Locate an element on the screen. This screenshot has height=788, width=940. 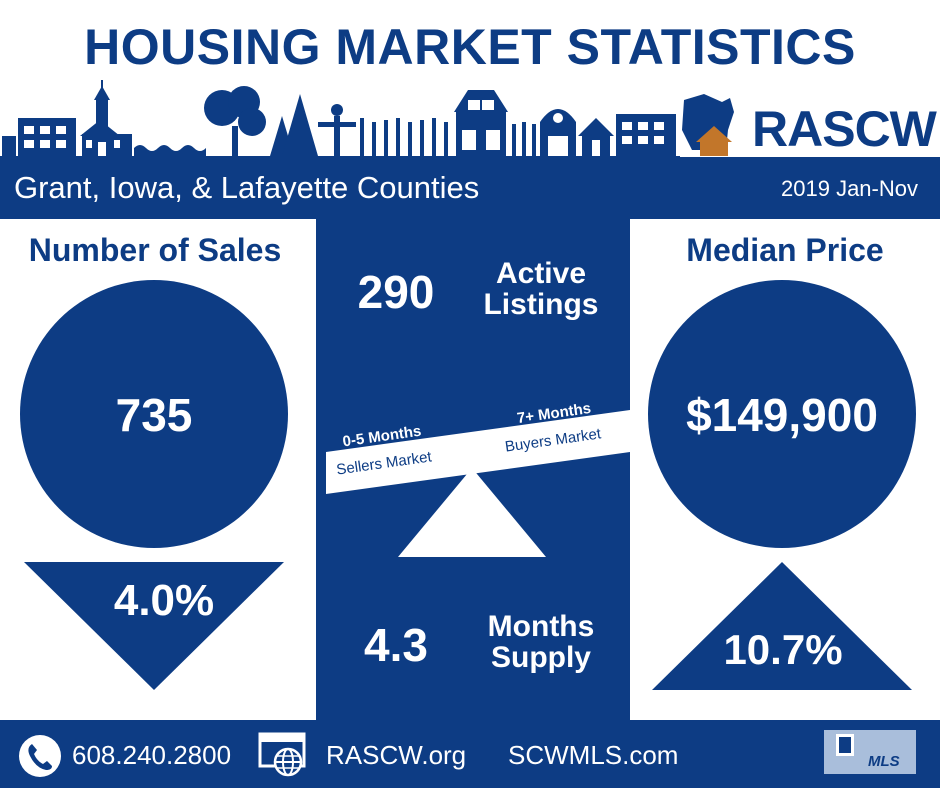
balance-fulcrum is located at coordinates (472, 512).